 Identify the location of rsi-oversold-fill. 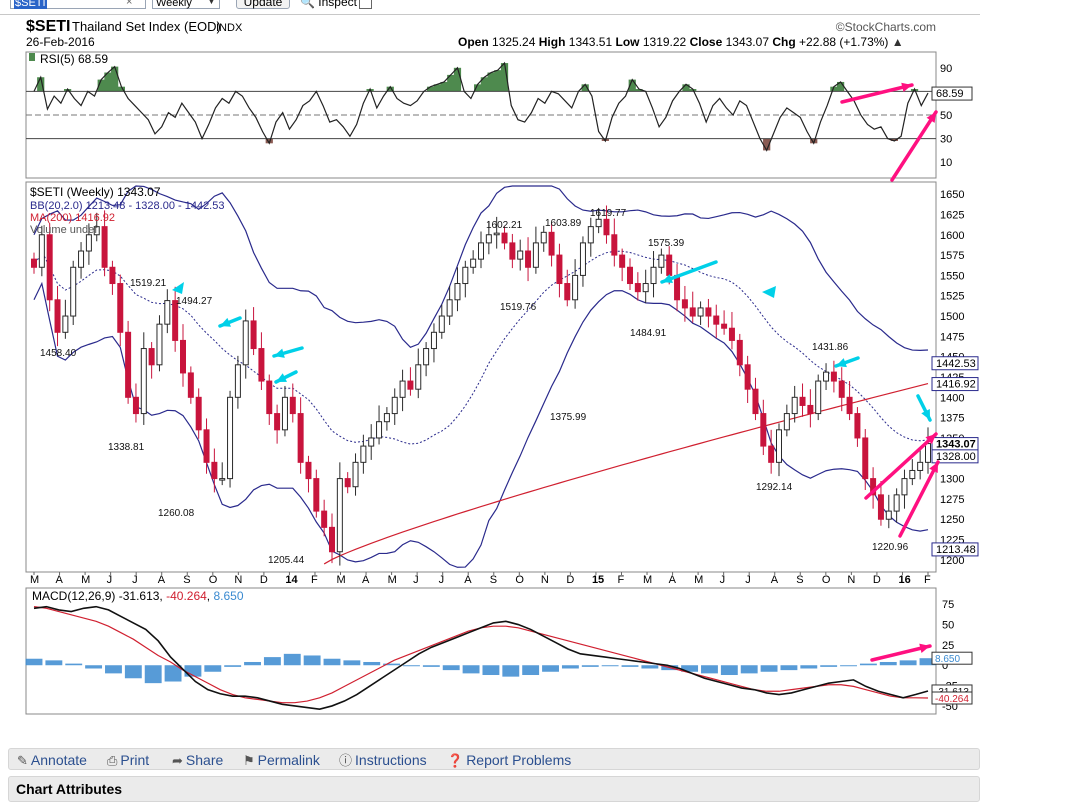
(269, 141).